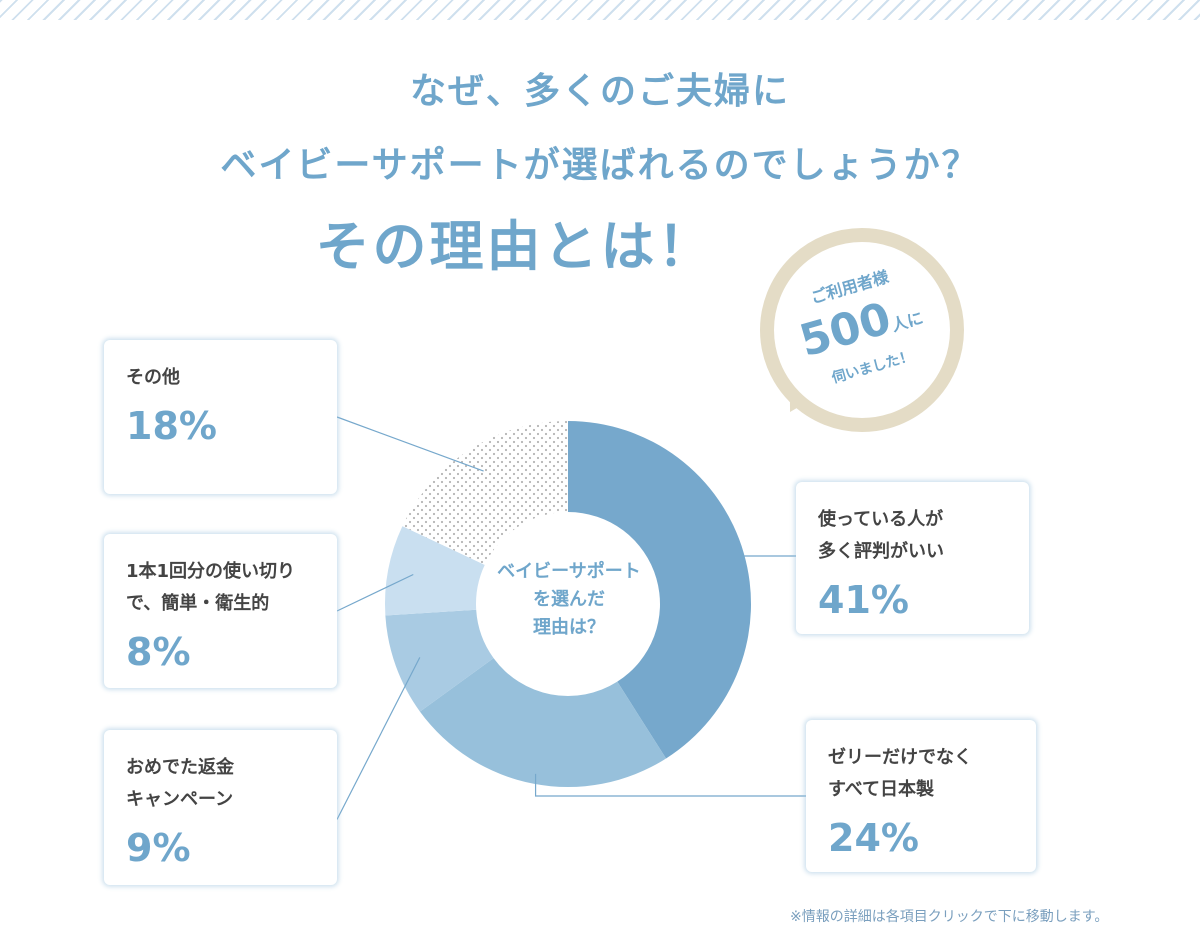 This screenshot has width=1200, height=936. I want to click on reason-percent: 24%, so click(873, 838).